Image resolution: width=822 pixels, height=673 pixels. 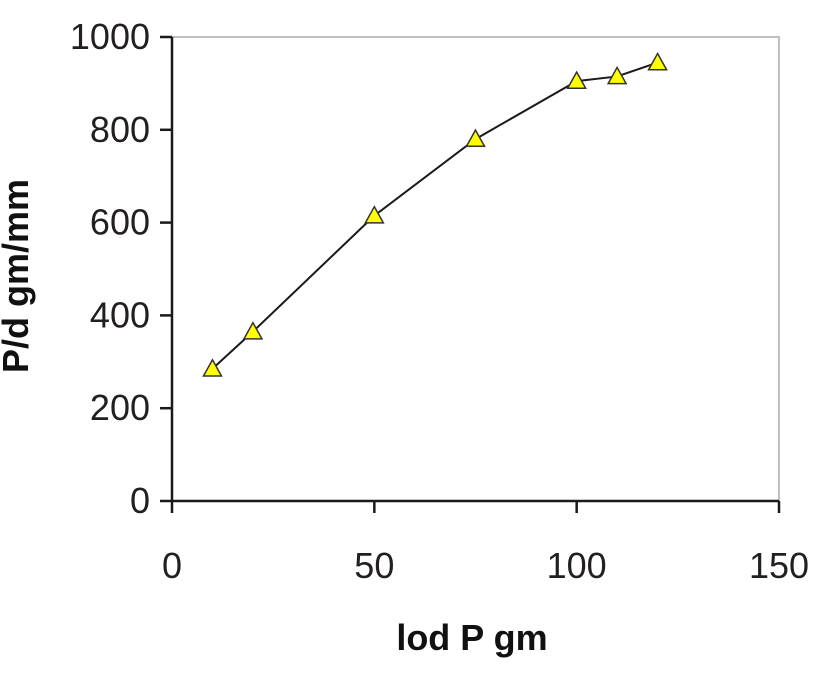 I want to click on y-tick-label: 1000, so click(x=110, y=36).